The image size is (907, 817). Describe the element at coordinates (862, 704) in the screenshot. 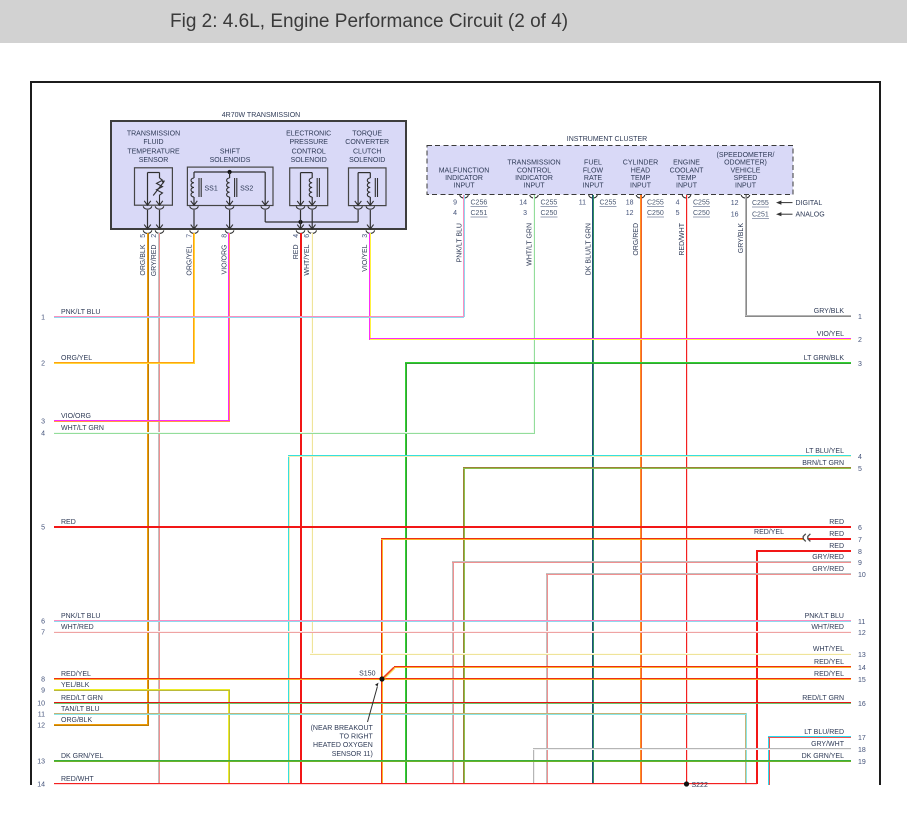

I see `svg-text: 16` at that location.